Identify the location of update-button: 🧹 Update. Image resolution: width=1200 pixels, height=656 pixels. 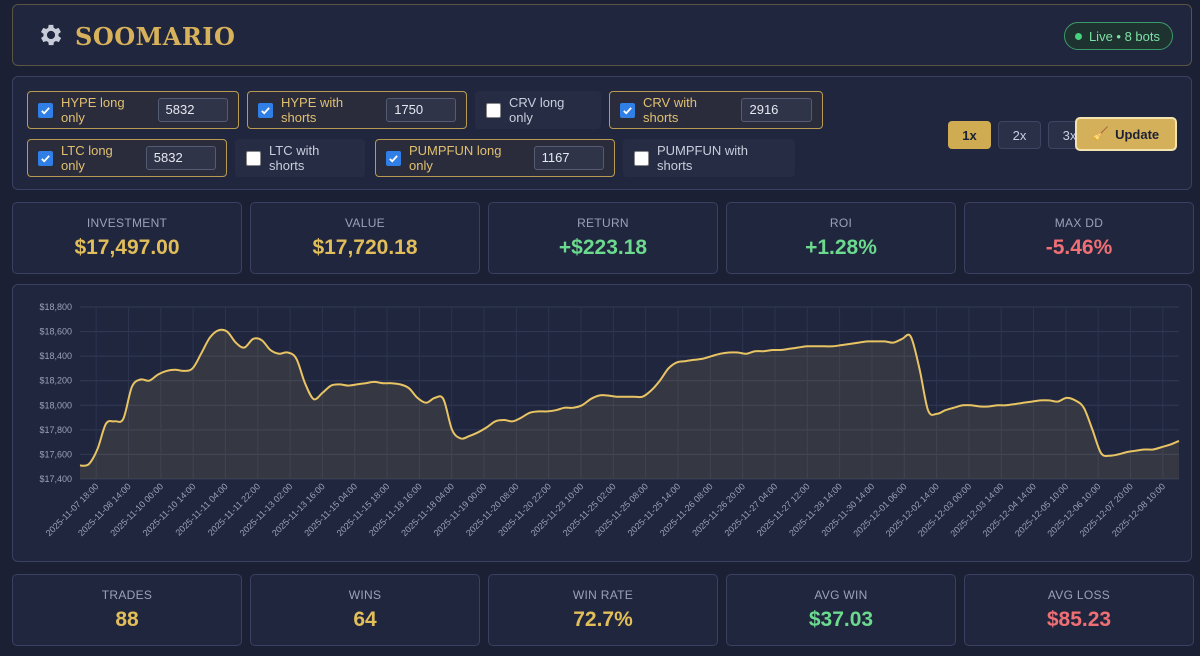
(1126, 134).